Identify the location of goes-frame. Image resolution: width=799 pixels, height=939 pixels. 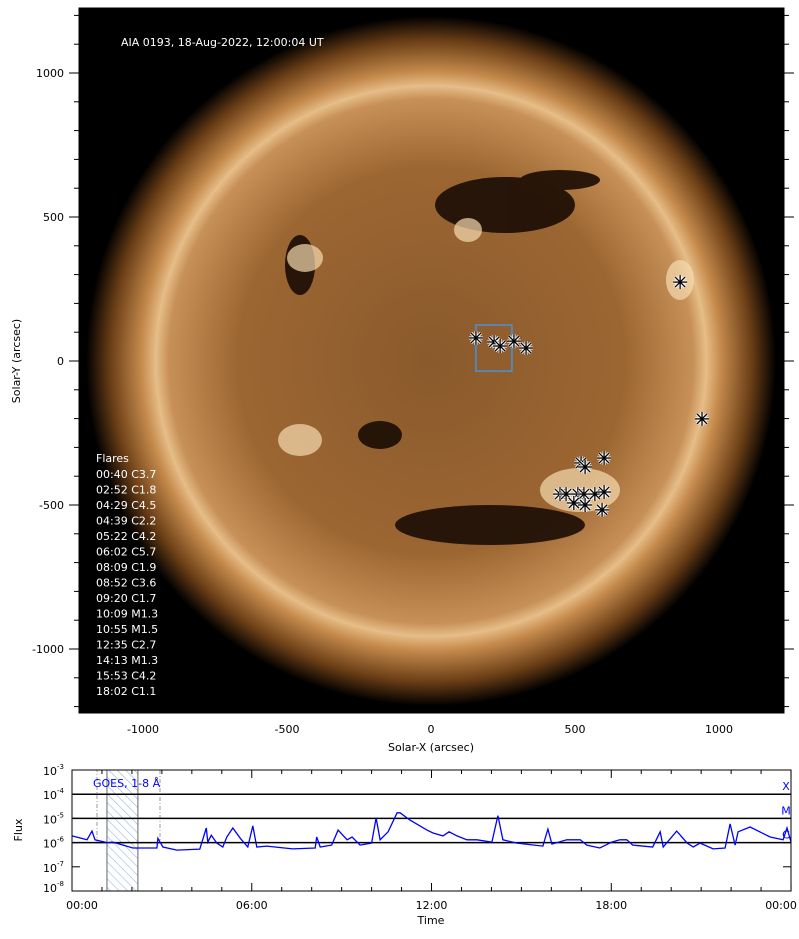
(431, 830).